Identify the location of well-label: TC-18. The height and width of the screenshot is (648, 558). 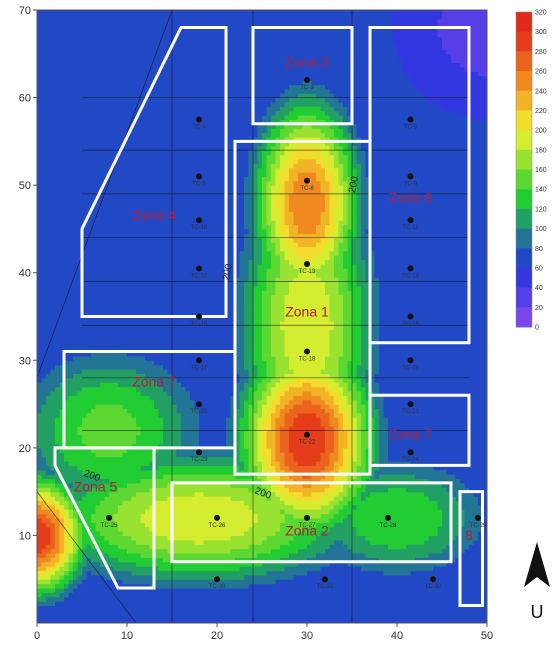
(307, 360).